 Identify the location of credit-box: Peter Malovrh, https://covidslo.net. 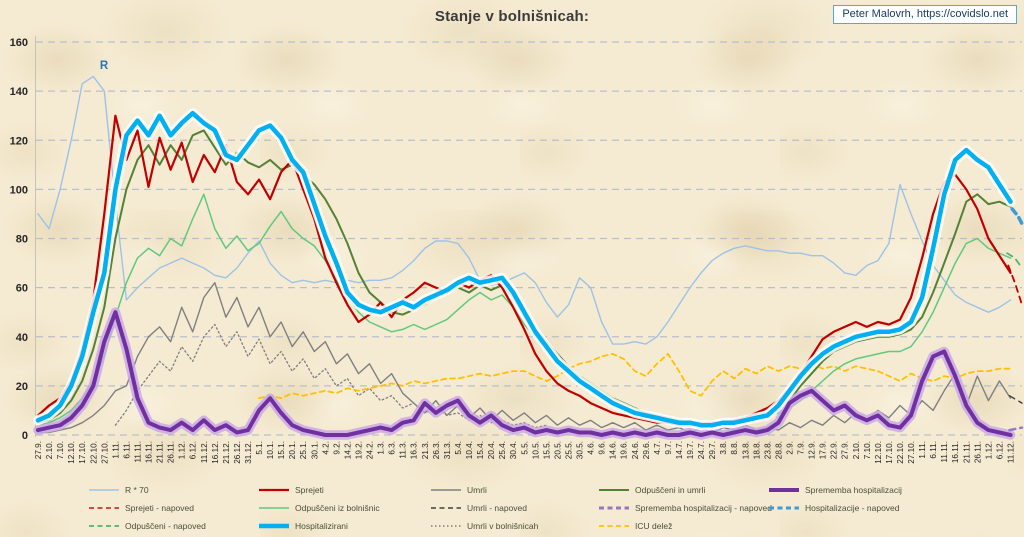
(925, 14).